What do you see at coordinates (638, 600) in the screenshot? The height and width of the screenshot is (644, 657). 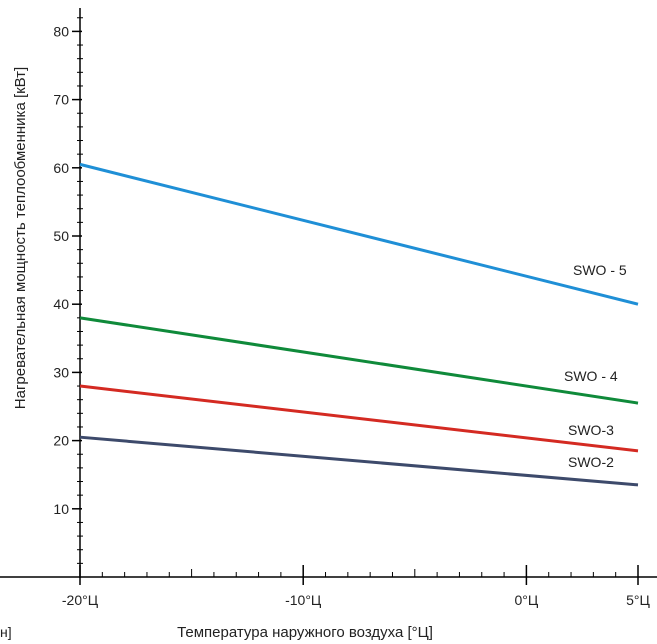 I see `x-tick-label: 5°Ц` at bounding box center [638, 600].